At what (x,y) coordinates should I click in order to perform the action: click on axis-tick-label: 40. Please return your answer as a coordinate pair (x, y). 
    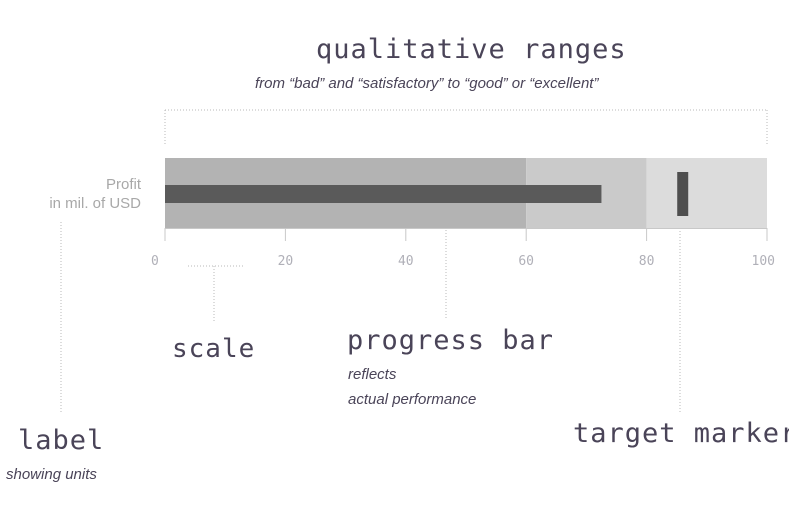
    Looking at the image, I should click on (406, 261).